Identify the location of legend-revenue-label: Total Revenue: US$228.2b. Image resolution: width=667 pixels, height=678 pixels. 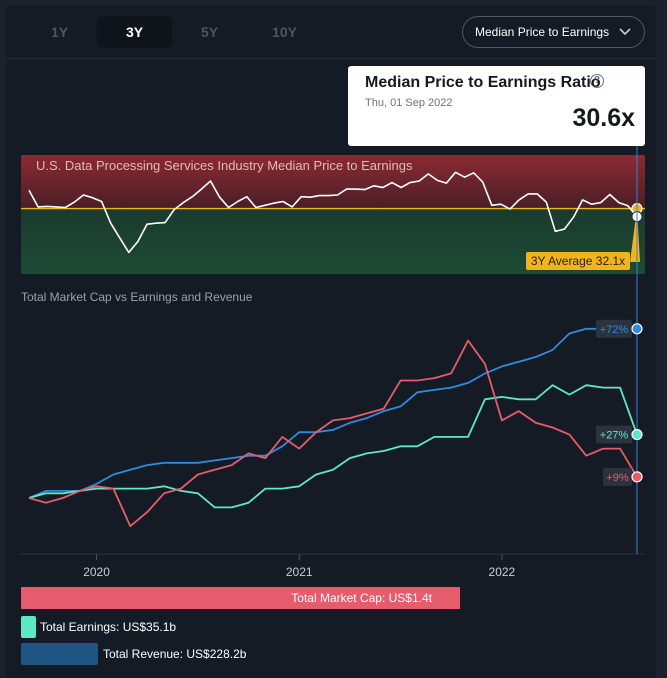
(175, 654).